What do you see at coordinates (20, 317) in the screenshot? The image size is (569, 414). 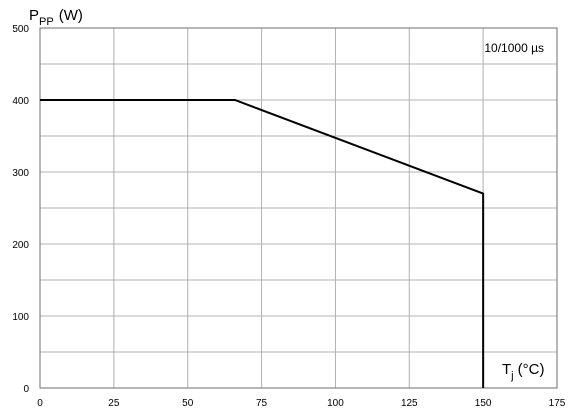 I see `y-tick-label: 100` at bounding box center [20, 317].